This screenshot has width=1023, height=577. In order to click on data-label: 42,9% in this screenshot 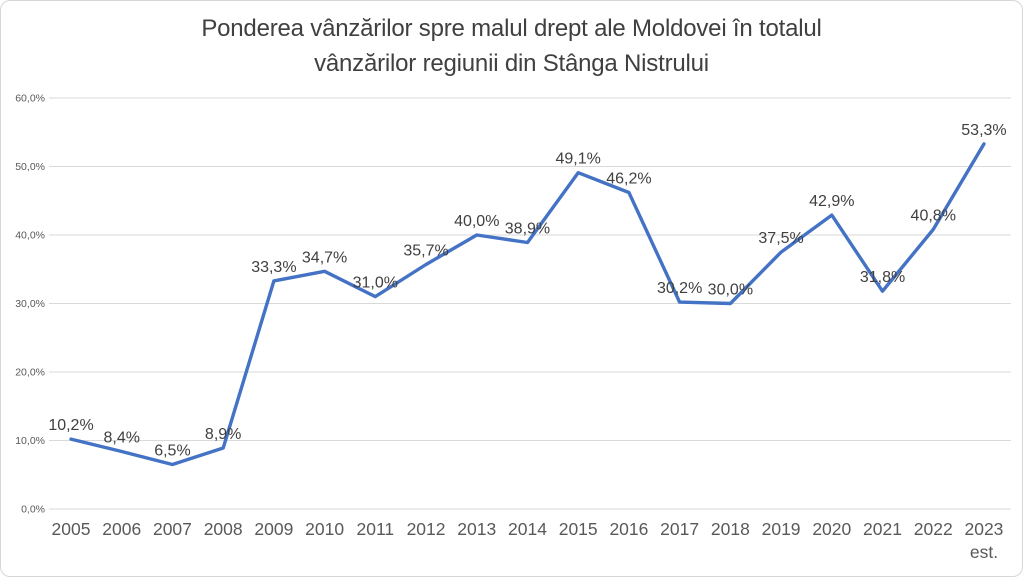, I will do `click(831, 201)`.